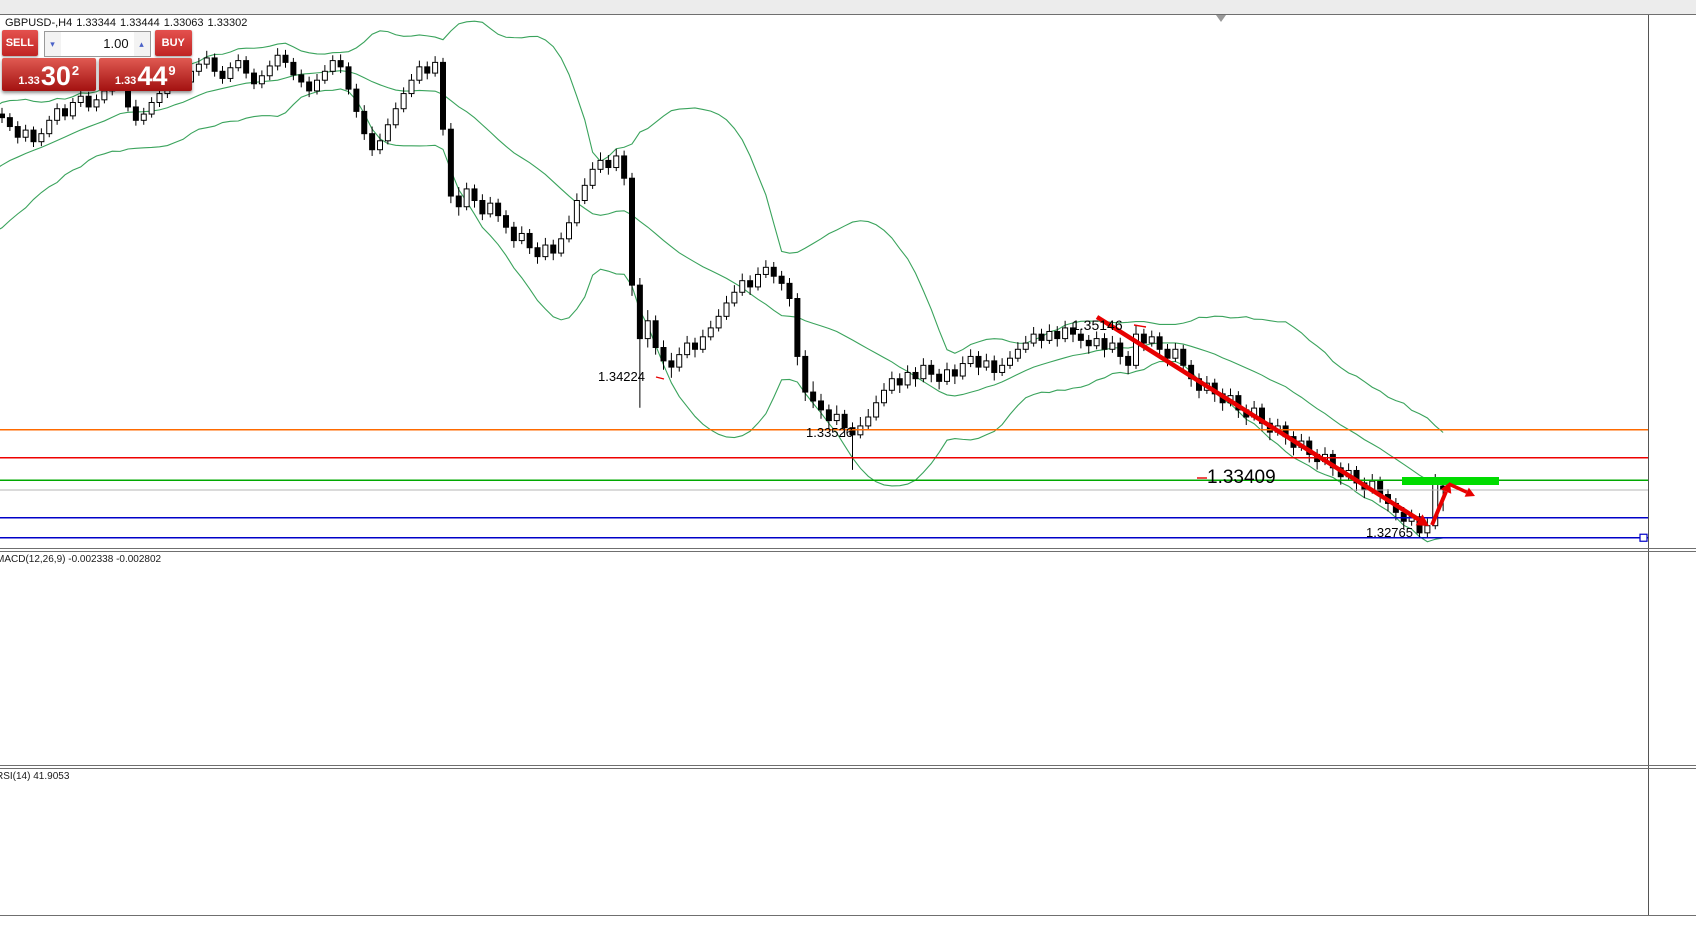 The image size is (1696, 934). What do you see at coordinates (848, 548) in the screenshot?
I see `macd-separator-top` at bounding box center [848, 548].